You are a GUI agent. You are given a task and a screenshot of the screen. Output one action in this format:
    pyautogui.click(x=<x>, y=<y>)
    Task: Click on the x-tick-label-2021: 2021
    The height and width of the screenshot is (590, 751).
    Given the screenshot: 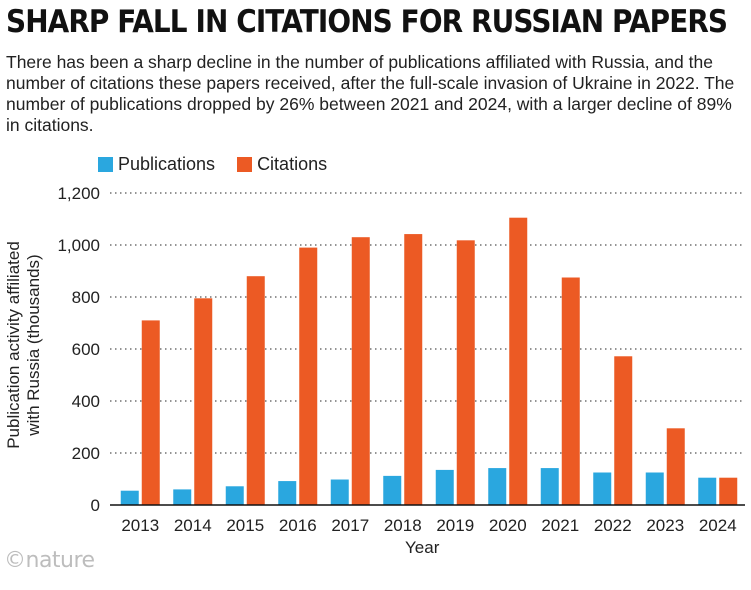 What is the action you would take?
    pyautogui.click(x=560, y=525)
    